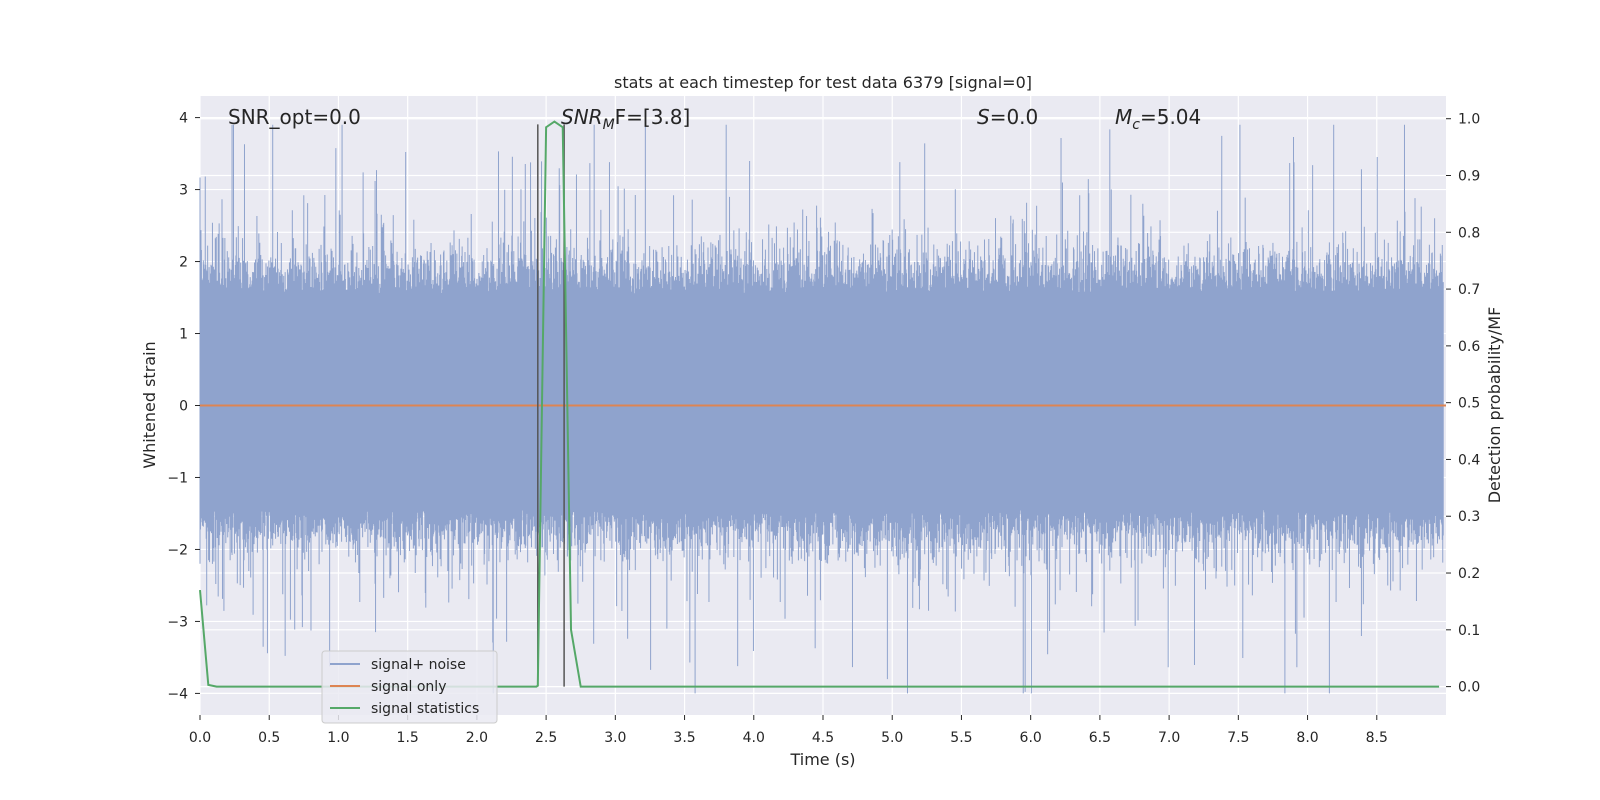 The image size is (1600, 800). I want to click on x-tick-label-6: 3.0, so click(615, 738).